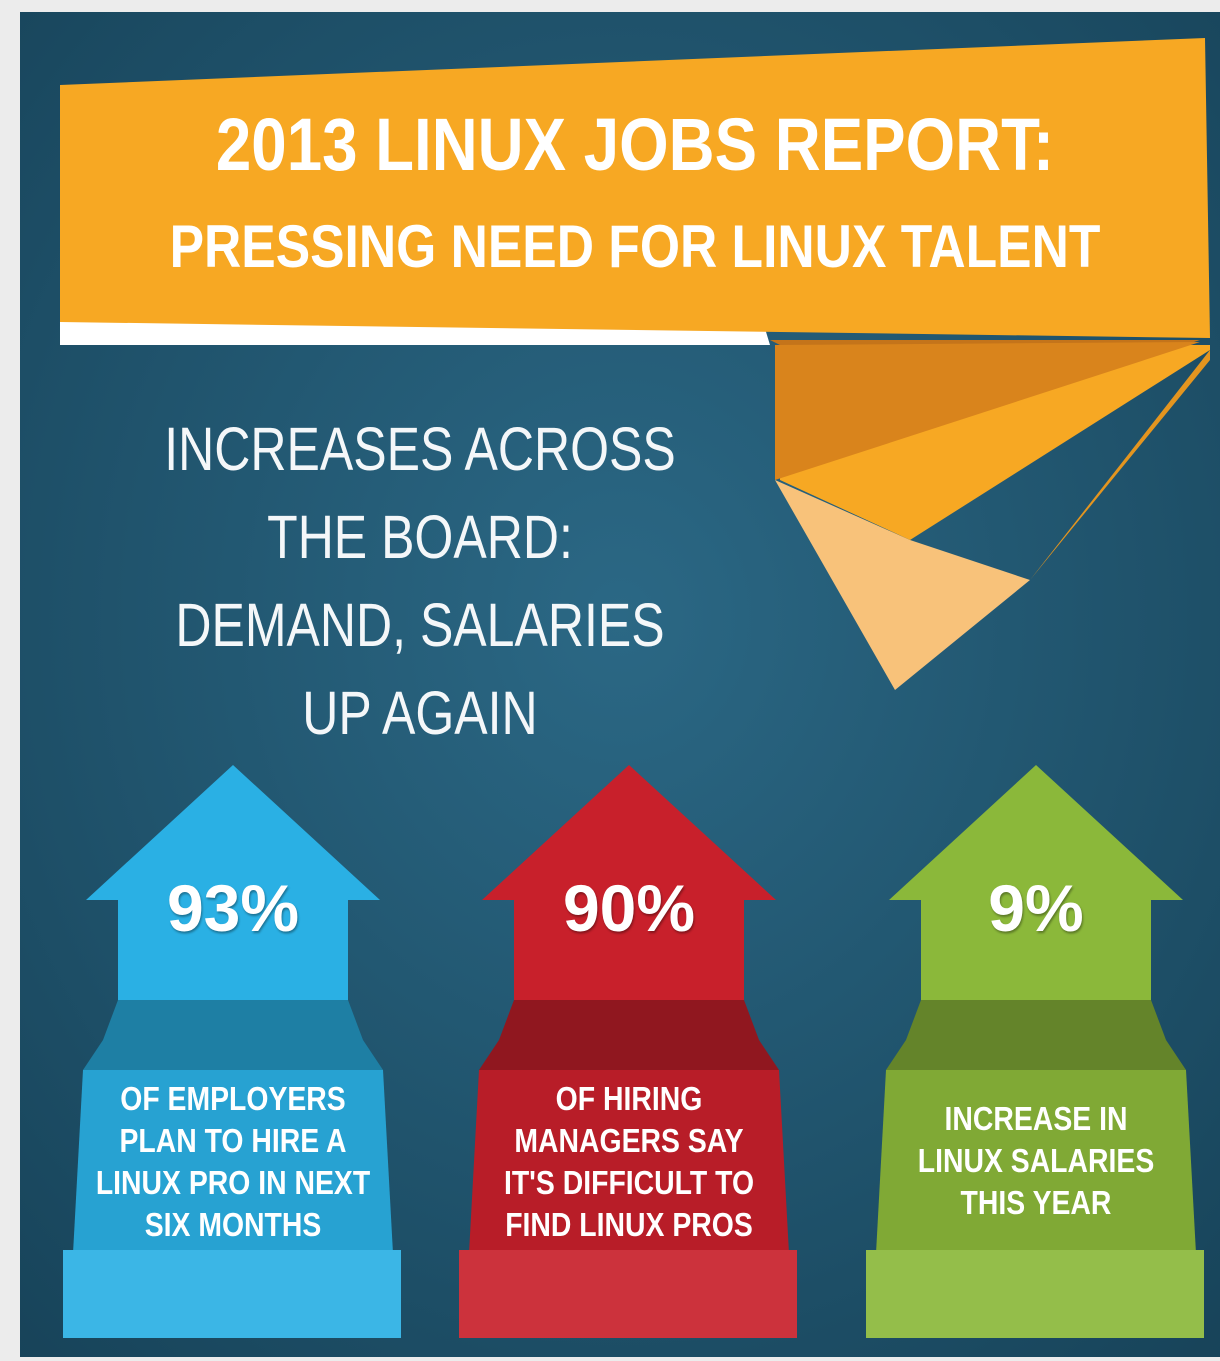 The width and height of the screenshot is (1220, 1361). What do you see at coordinates (420, 713) in the screenshot?
I see `headline-line: UP AGAIN` at bounding box center [420, 713].